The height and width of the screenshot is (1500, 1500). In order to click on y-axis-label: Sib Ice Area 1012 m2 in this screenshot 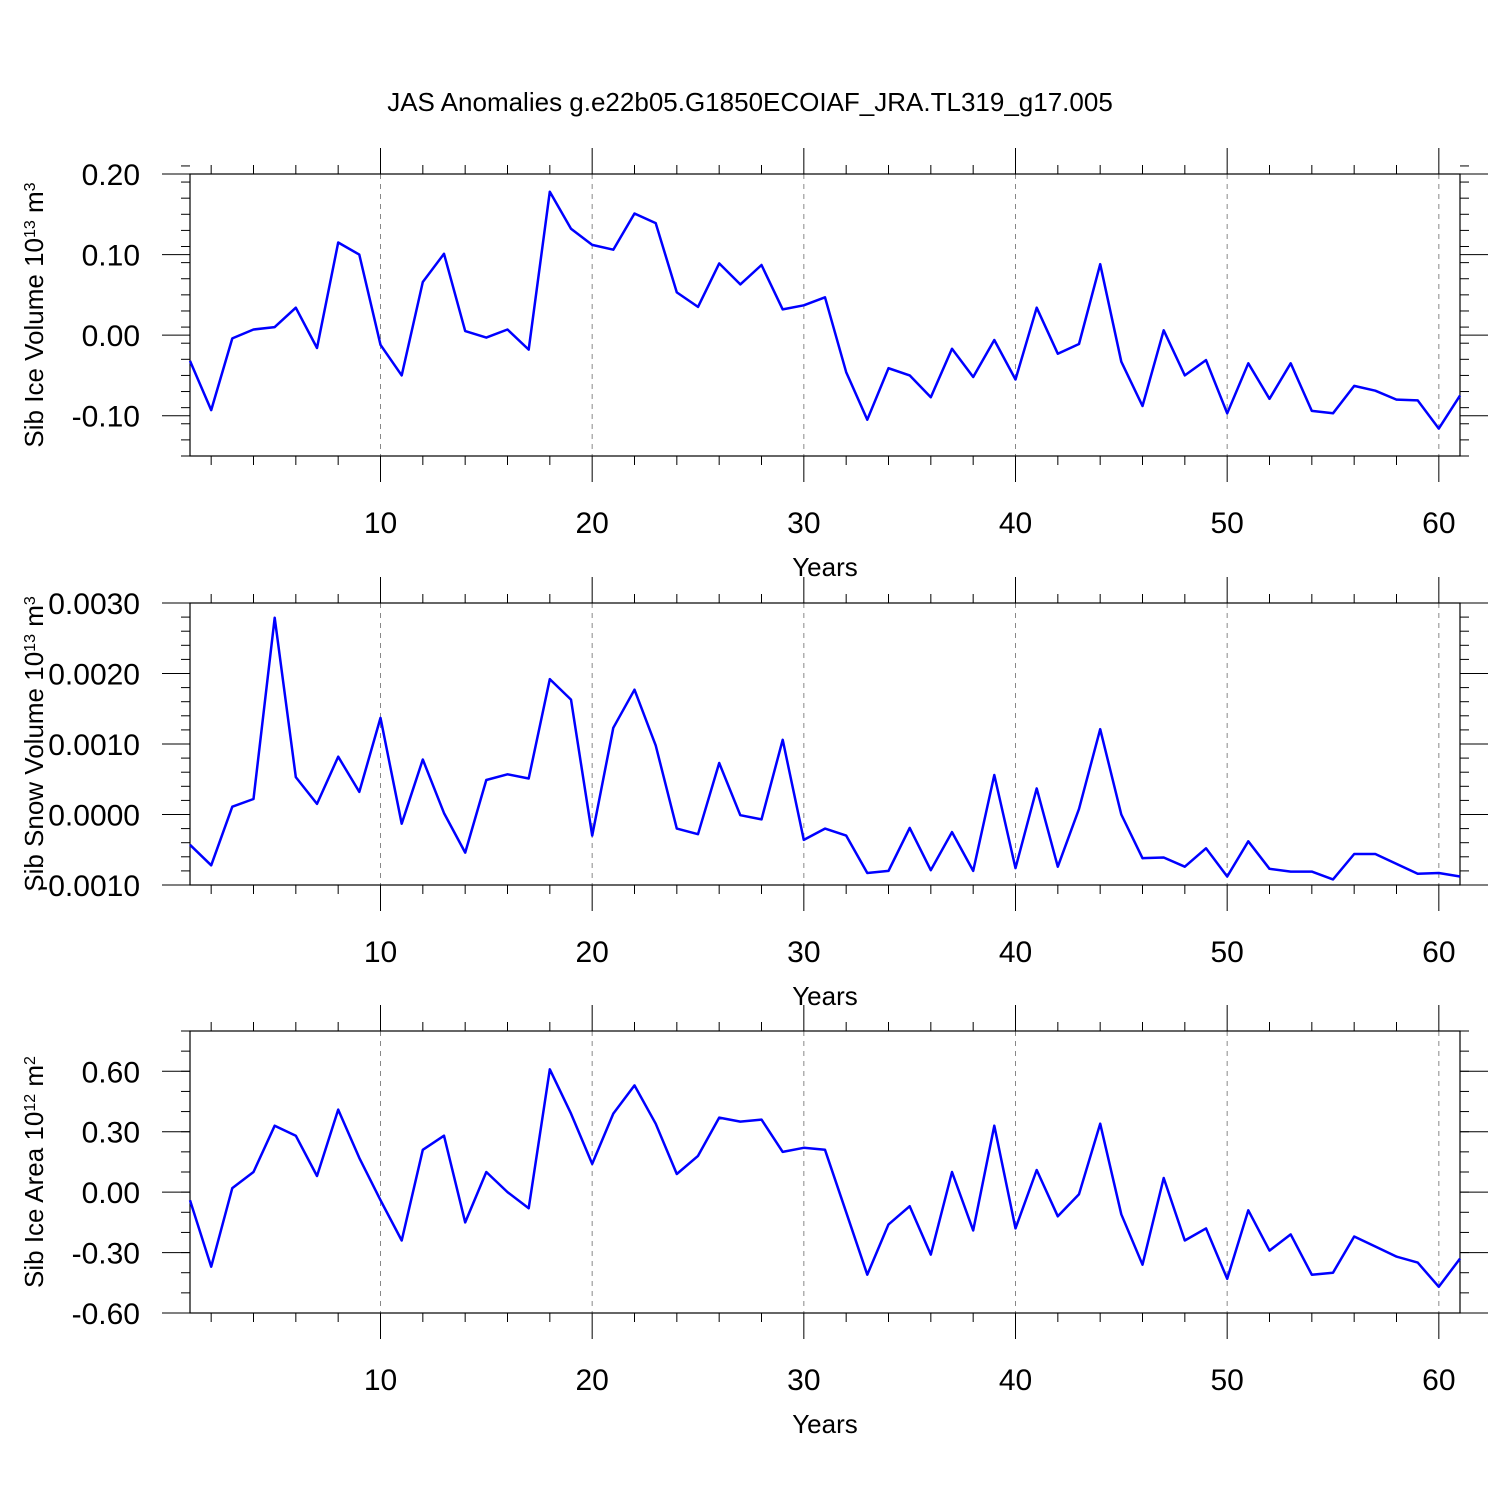, I will do `click(34, 1172)`.